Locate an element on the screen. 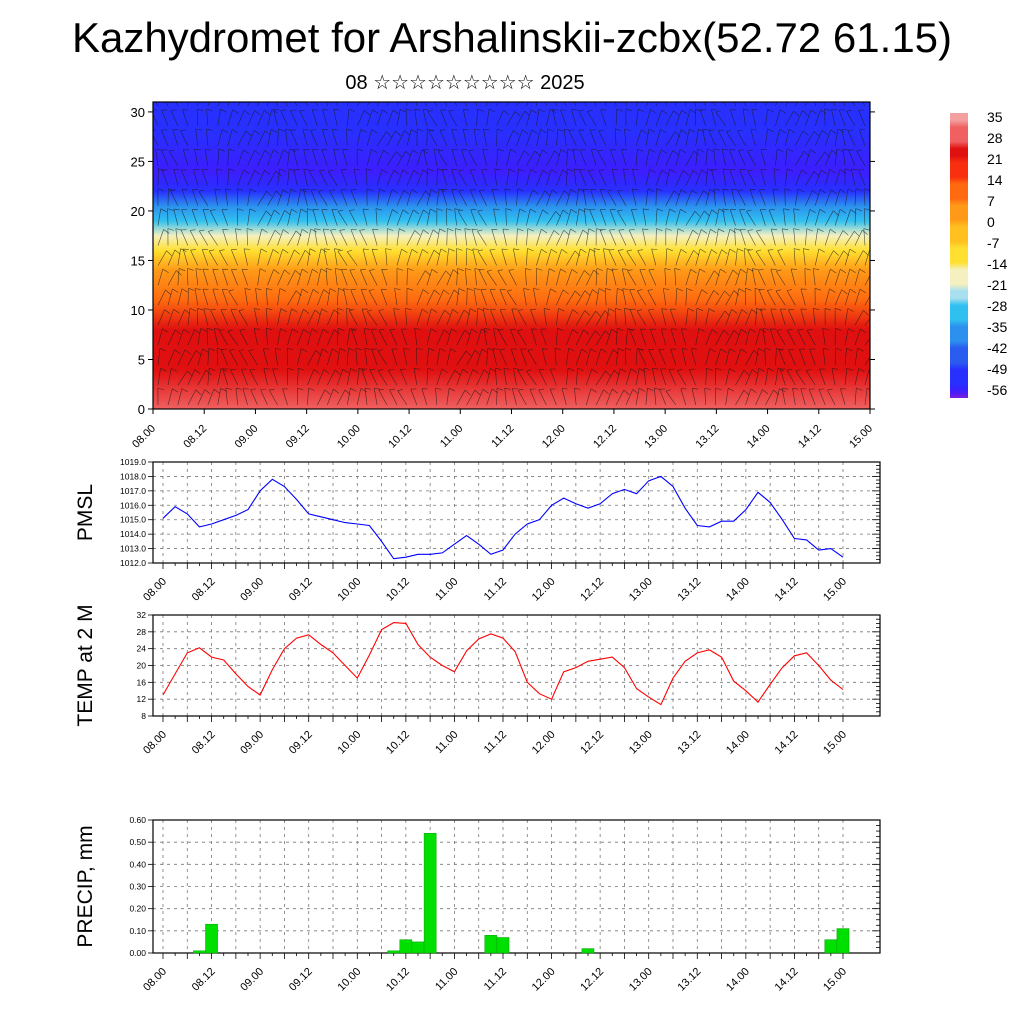 This screenshot has height=1024, width=1024. temp-x-tick-label: 08.00 is located at coordinates (155, 743).